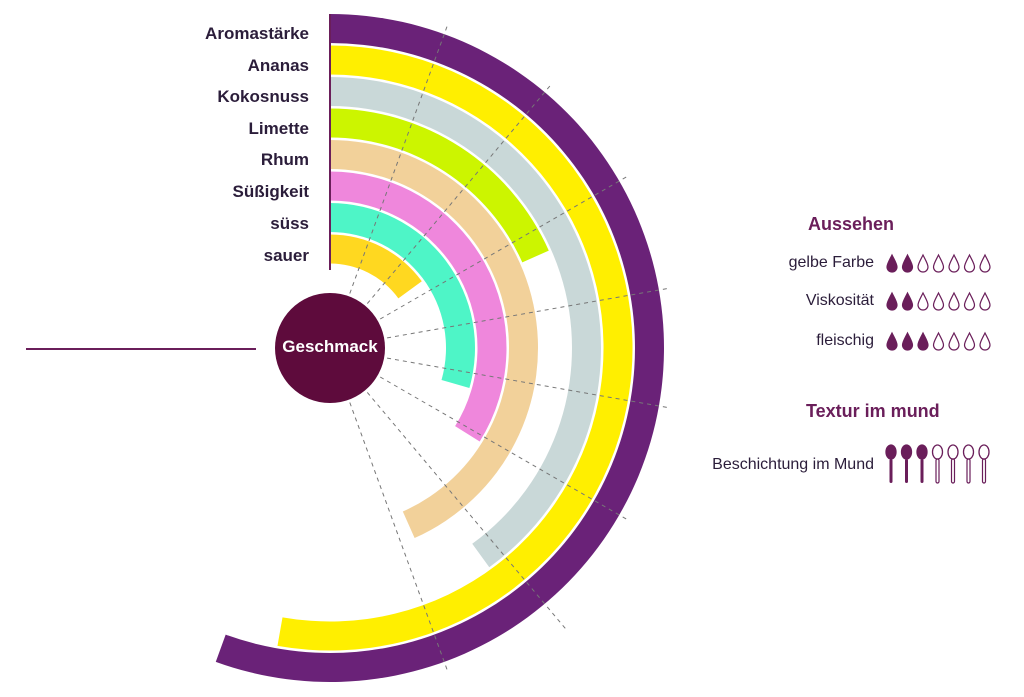 This screenshot has height=697, width=1024. I want to click on series-label-suessigkeit: Süßigkeit, so click(270, 191).